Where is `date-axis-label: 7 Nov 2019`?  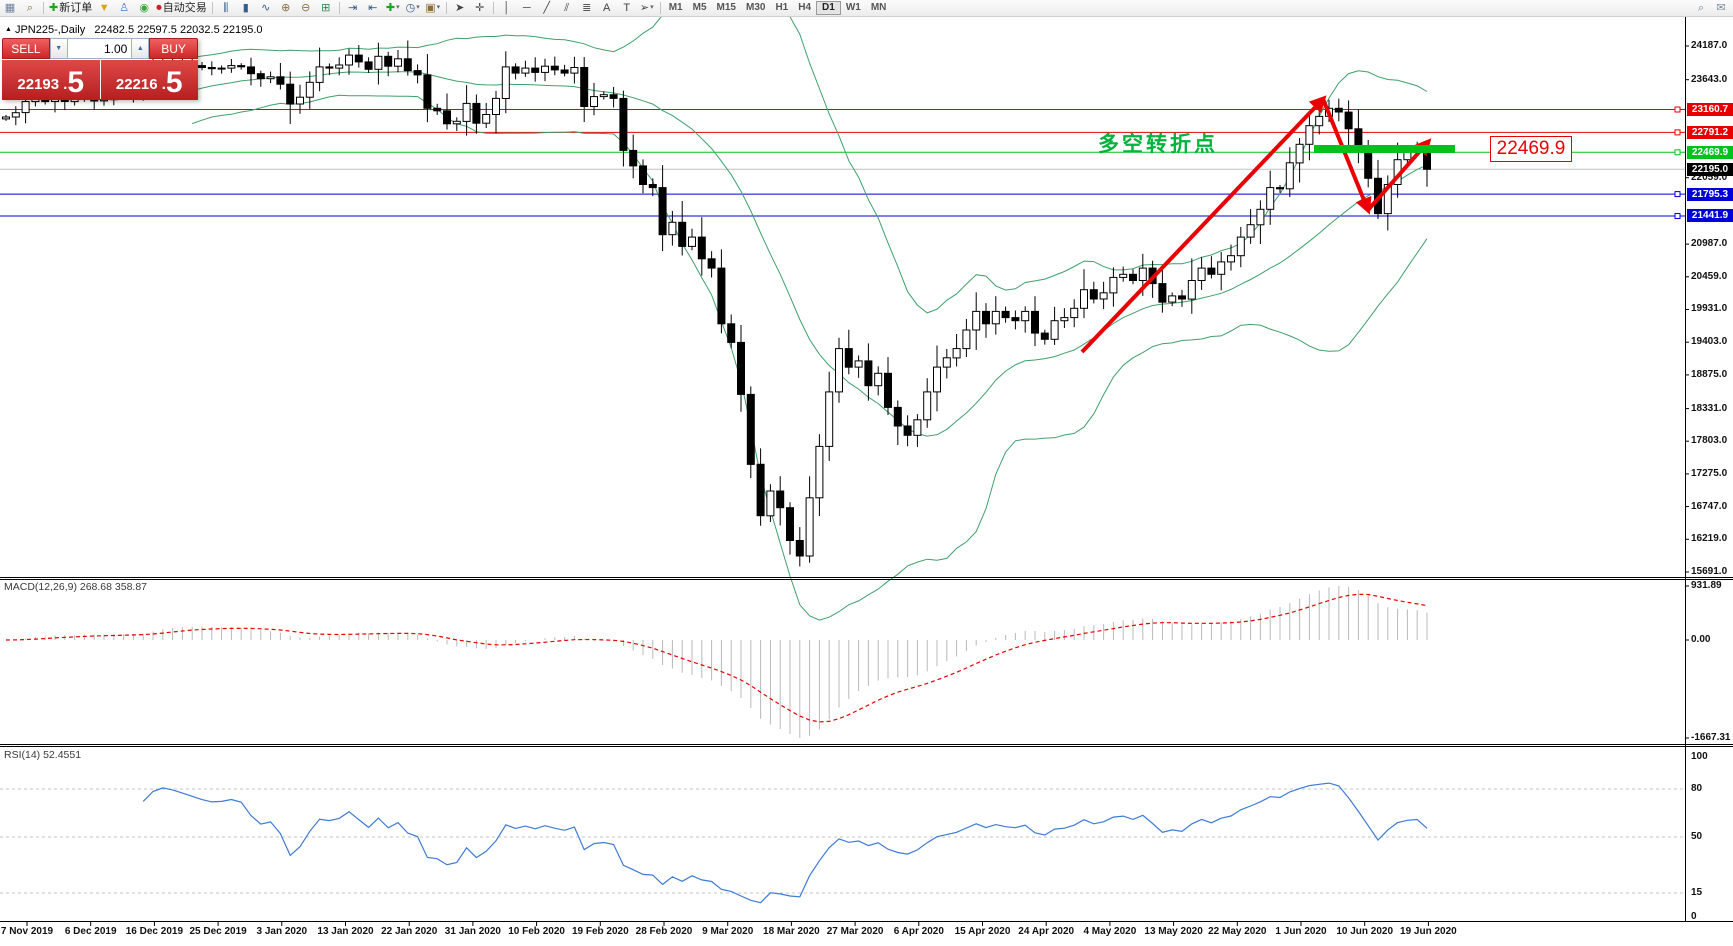 date-axis-label: 7 Nov 2019 is located at coordinates (27, 931).